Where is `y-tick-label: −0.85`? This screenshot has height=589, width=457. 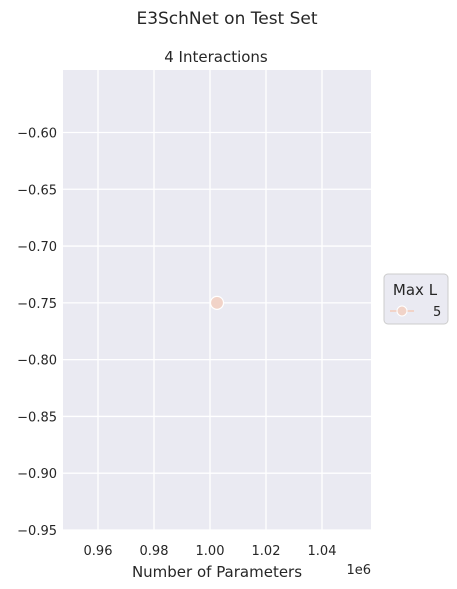
y-tick-label: −0.85 is located at coordinates (37, 417).